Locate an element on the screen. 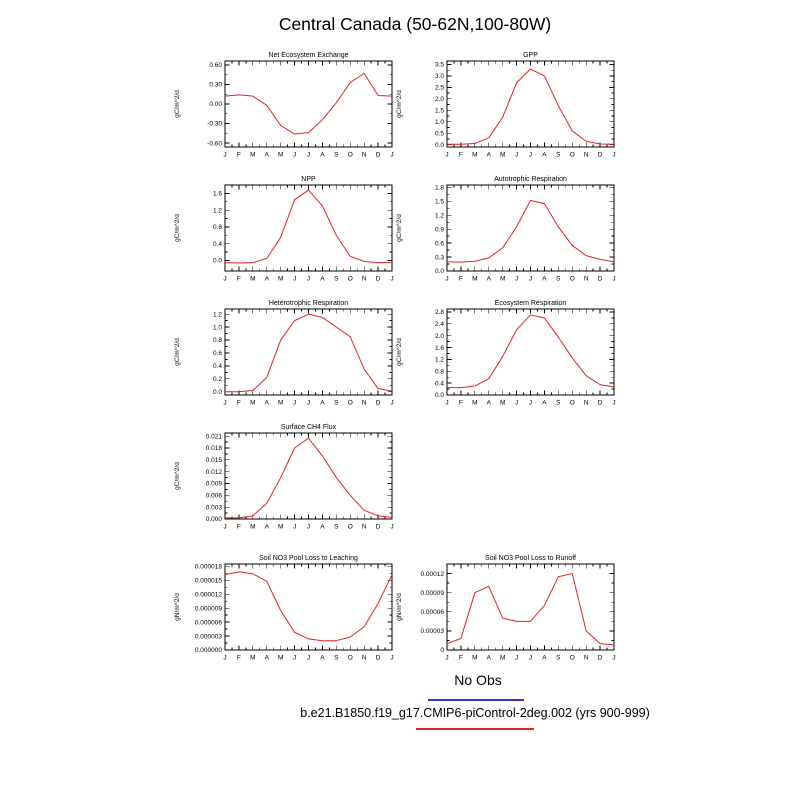 This screenshot has width=800, height=800. svg-text: 0.000009 is located at coordinates (208, 608).